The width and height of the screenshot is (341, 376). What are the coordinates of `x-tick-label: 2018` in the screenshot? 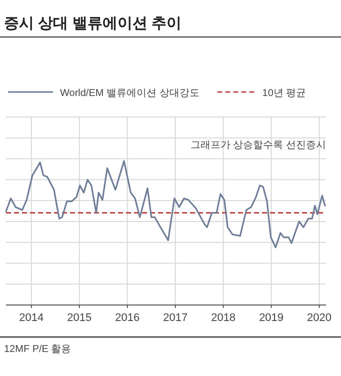 It's located at (223, 318).